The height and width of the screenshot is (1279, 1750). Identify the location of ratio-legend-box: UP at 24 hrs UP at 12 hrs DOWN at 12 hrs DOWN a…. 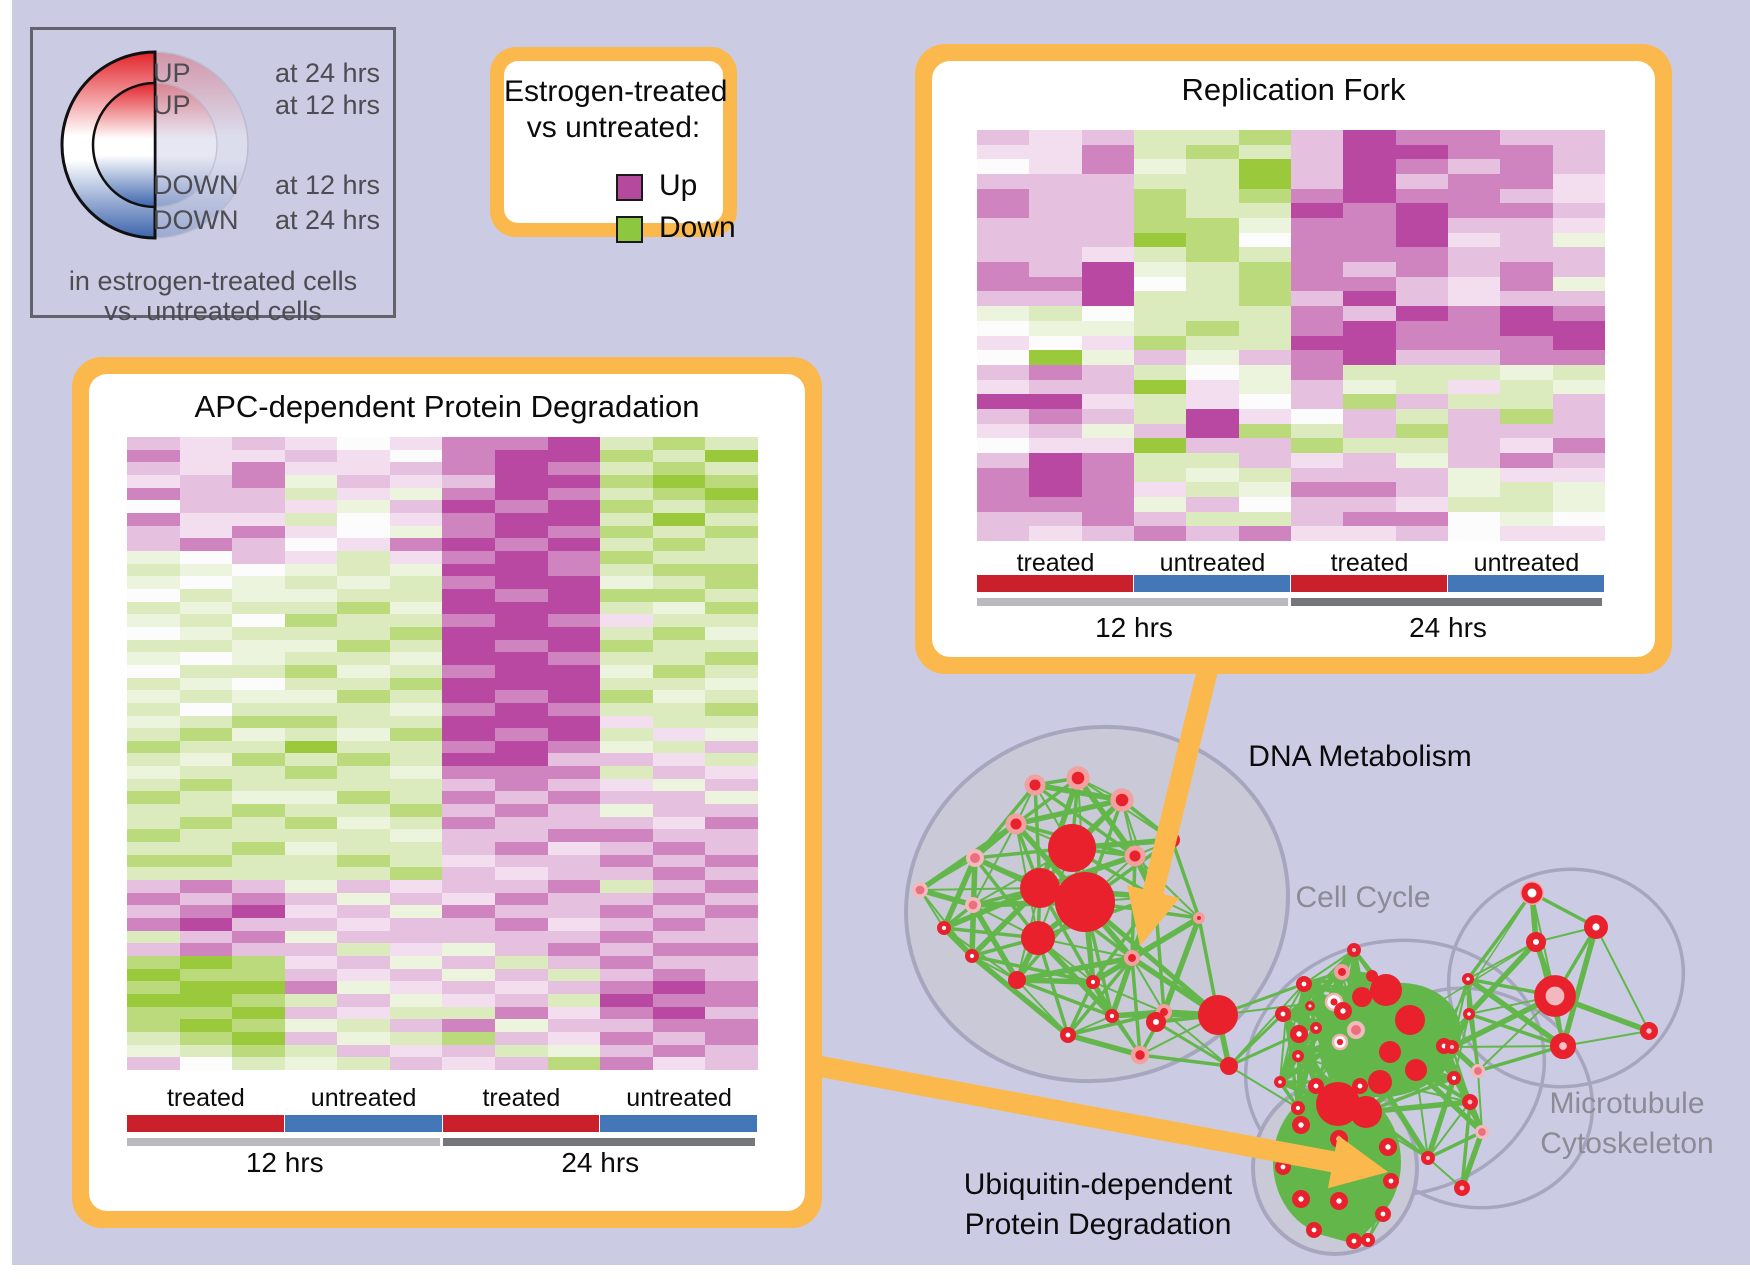
(213, 176).